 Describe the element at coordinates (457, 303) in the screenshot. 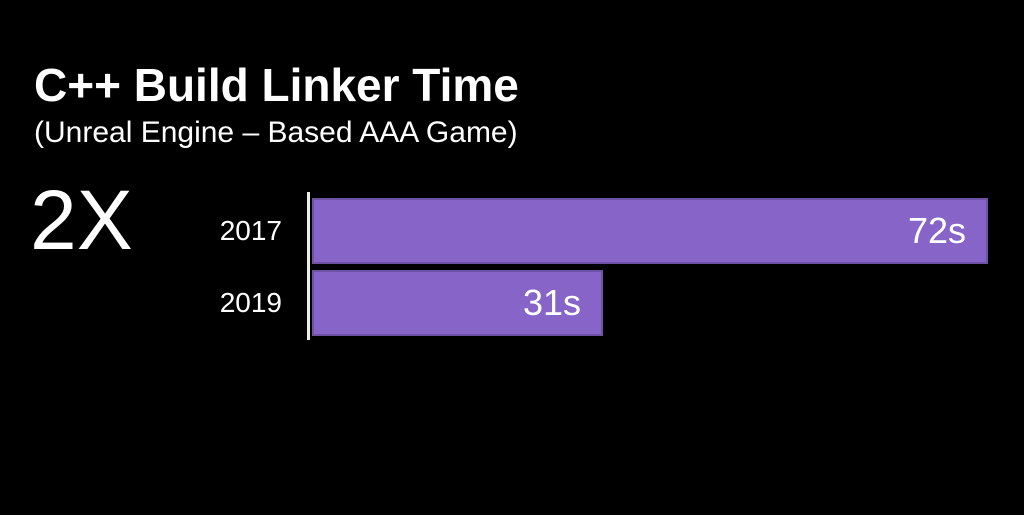

I see `bar-2019: 31s` at that location.